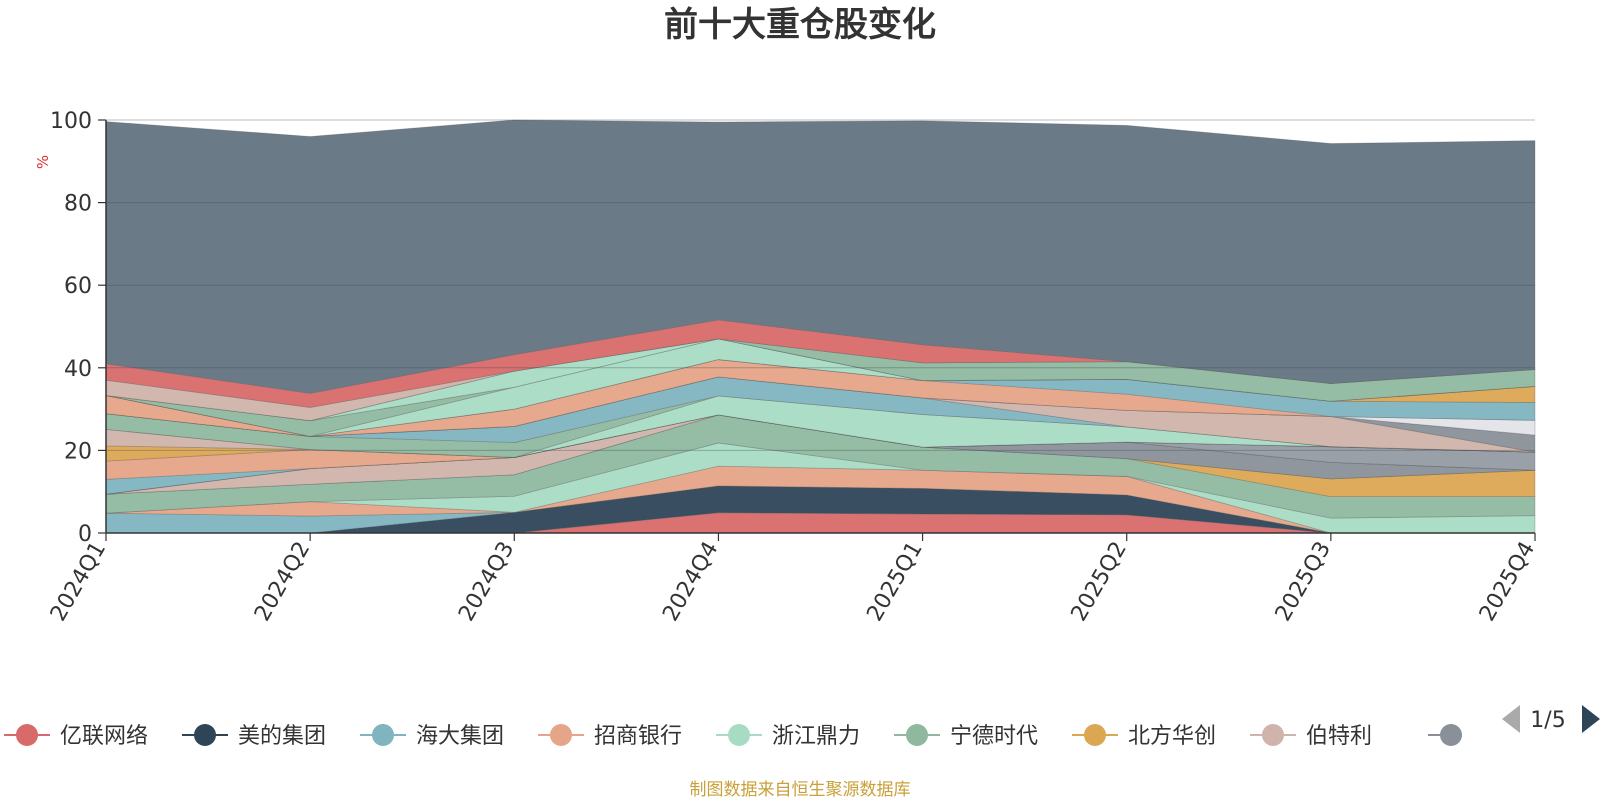 This screenshot has height=800, width=1600. I want to click on x-tick-label: 2024Q3, so click(486, 582).